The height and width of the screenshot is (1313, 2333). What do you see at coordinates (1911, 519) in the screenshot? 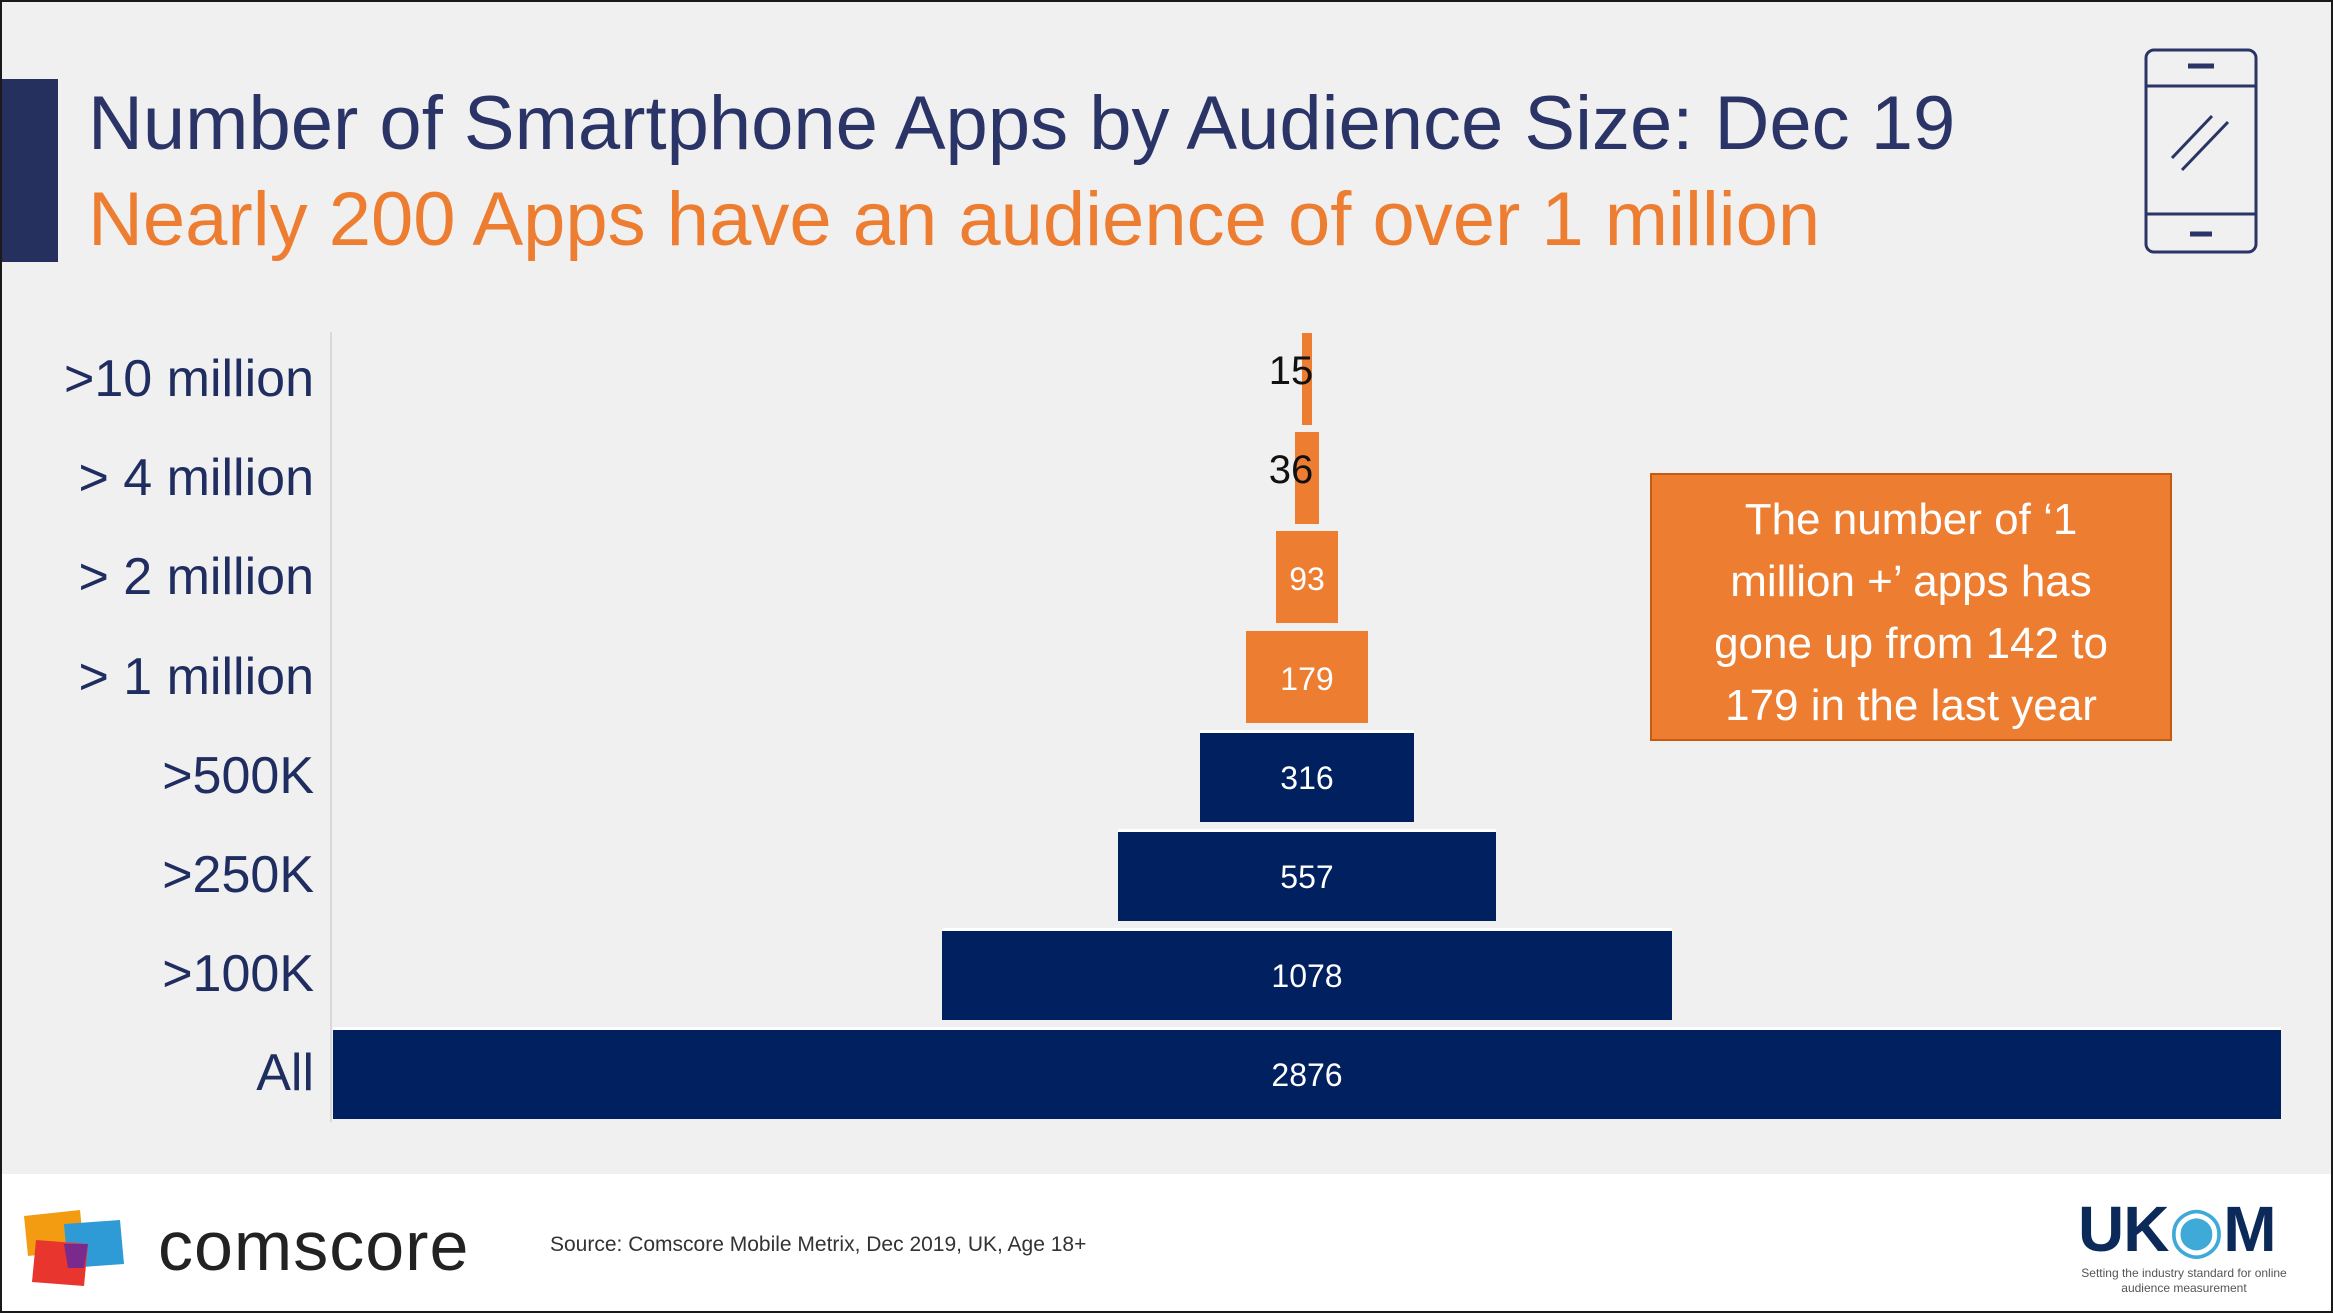
I see `callout-line: The number of ‘1` at bounding box center [1911, 519].